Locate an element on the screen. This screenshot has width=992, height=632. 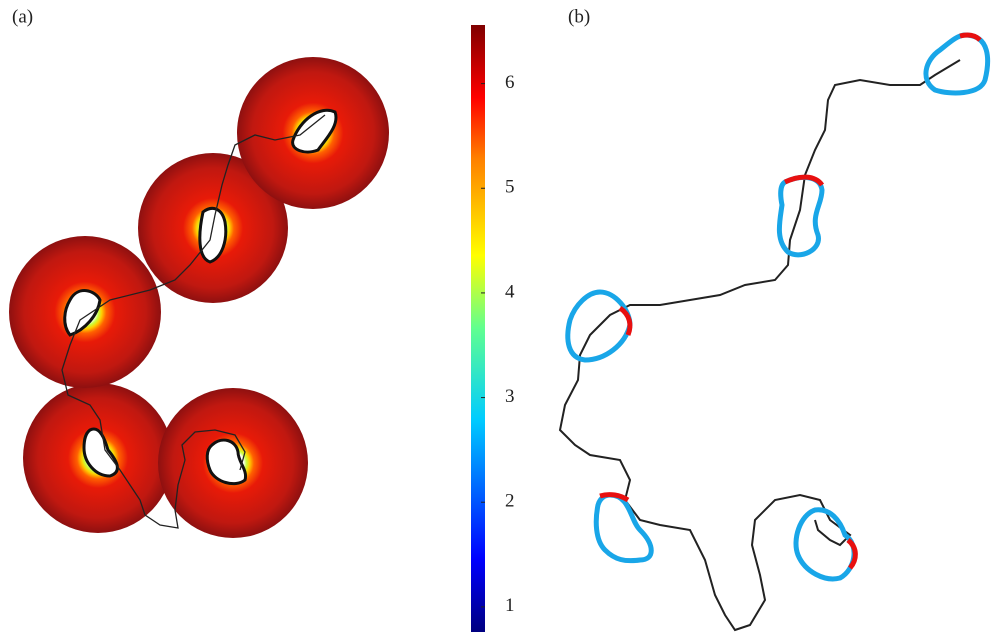
tick-label: 5 is located at coordinates (510, 187).